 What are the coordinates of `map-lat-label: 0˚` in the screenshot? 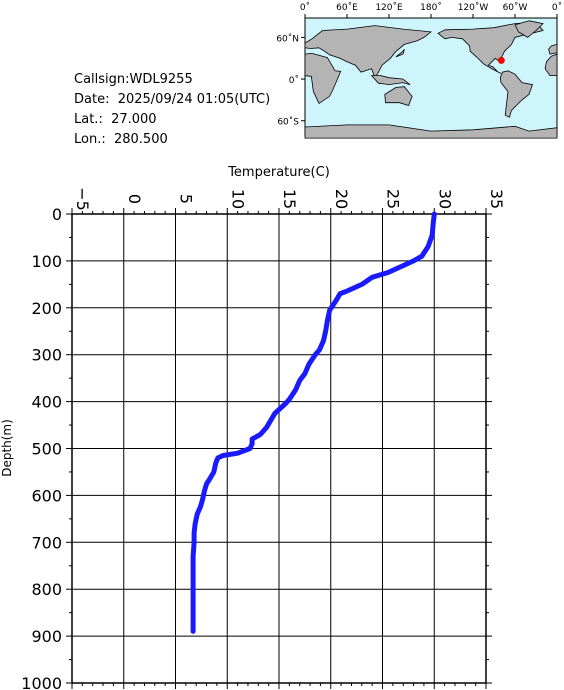 It's located at (294, 80).